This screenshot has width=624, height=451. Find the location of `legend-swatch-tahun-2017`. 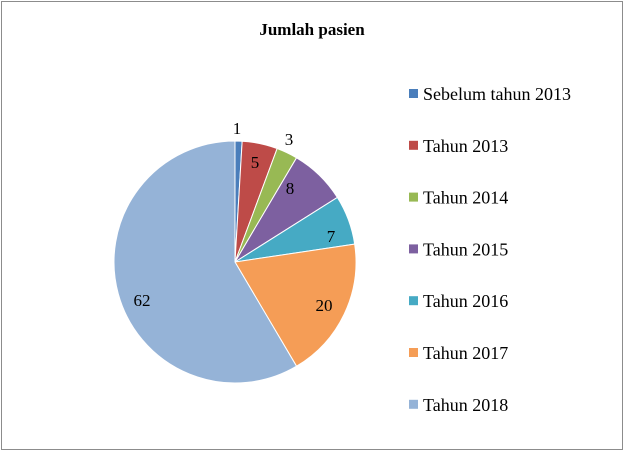

legend-swatch-tahun-2017 is located at coordinates (413, 352).